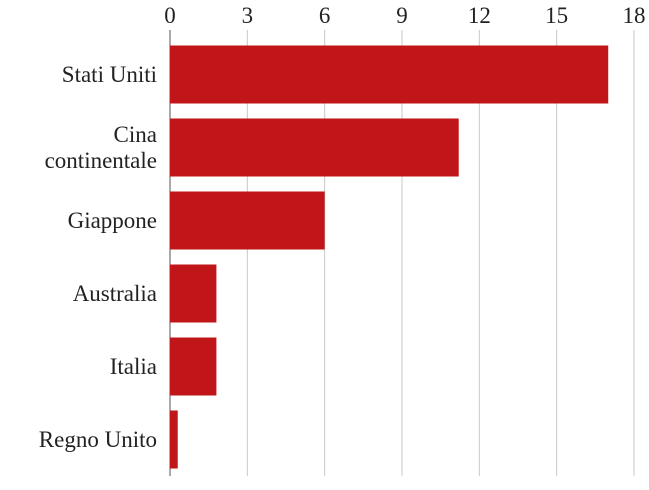 This screenshot has height=490, width=649. I want to click on y-tick-label: Australia, so click(114, 293).